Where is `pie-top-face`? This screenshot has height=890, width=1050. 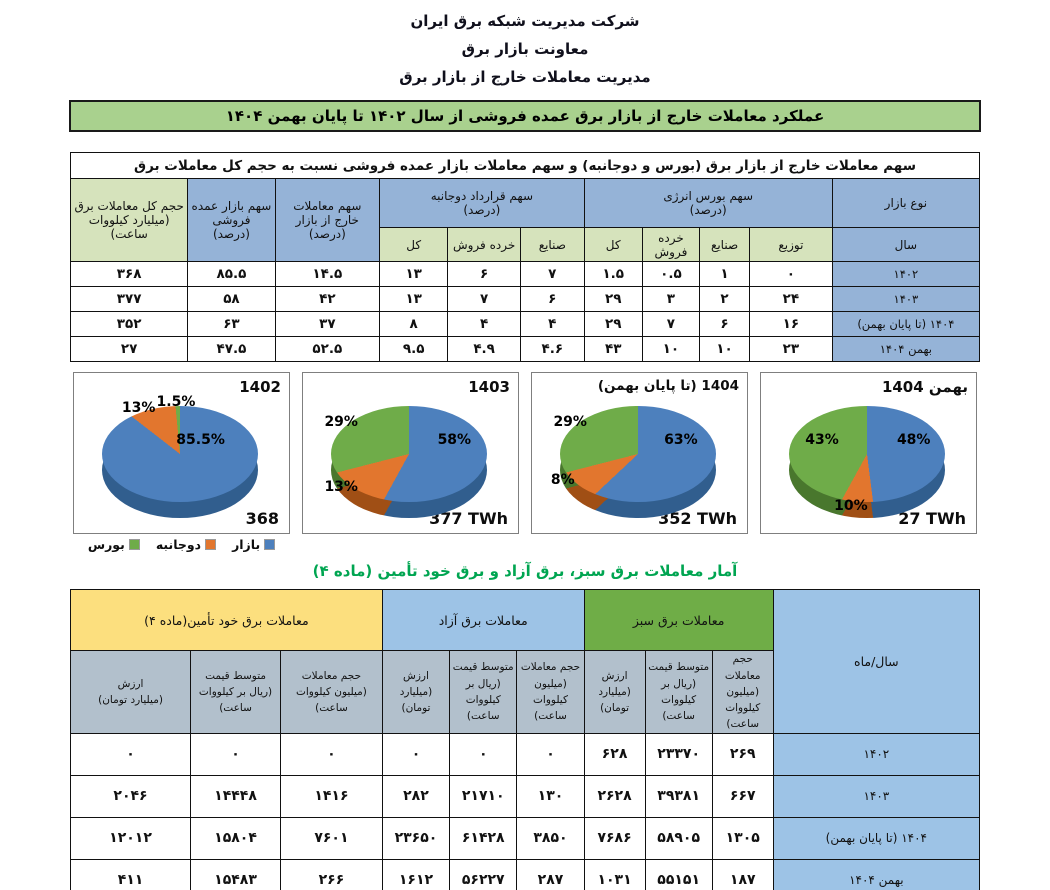
pie-top-face is located at coordinates (638, 454).